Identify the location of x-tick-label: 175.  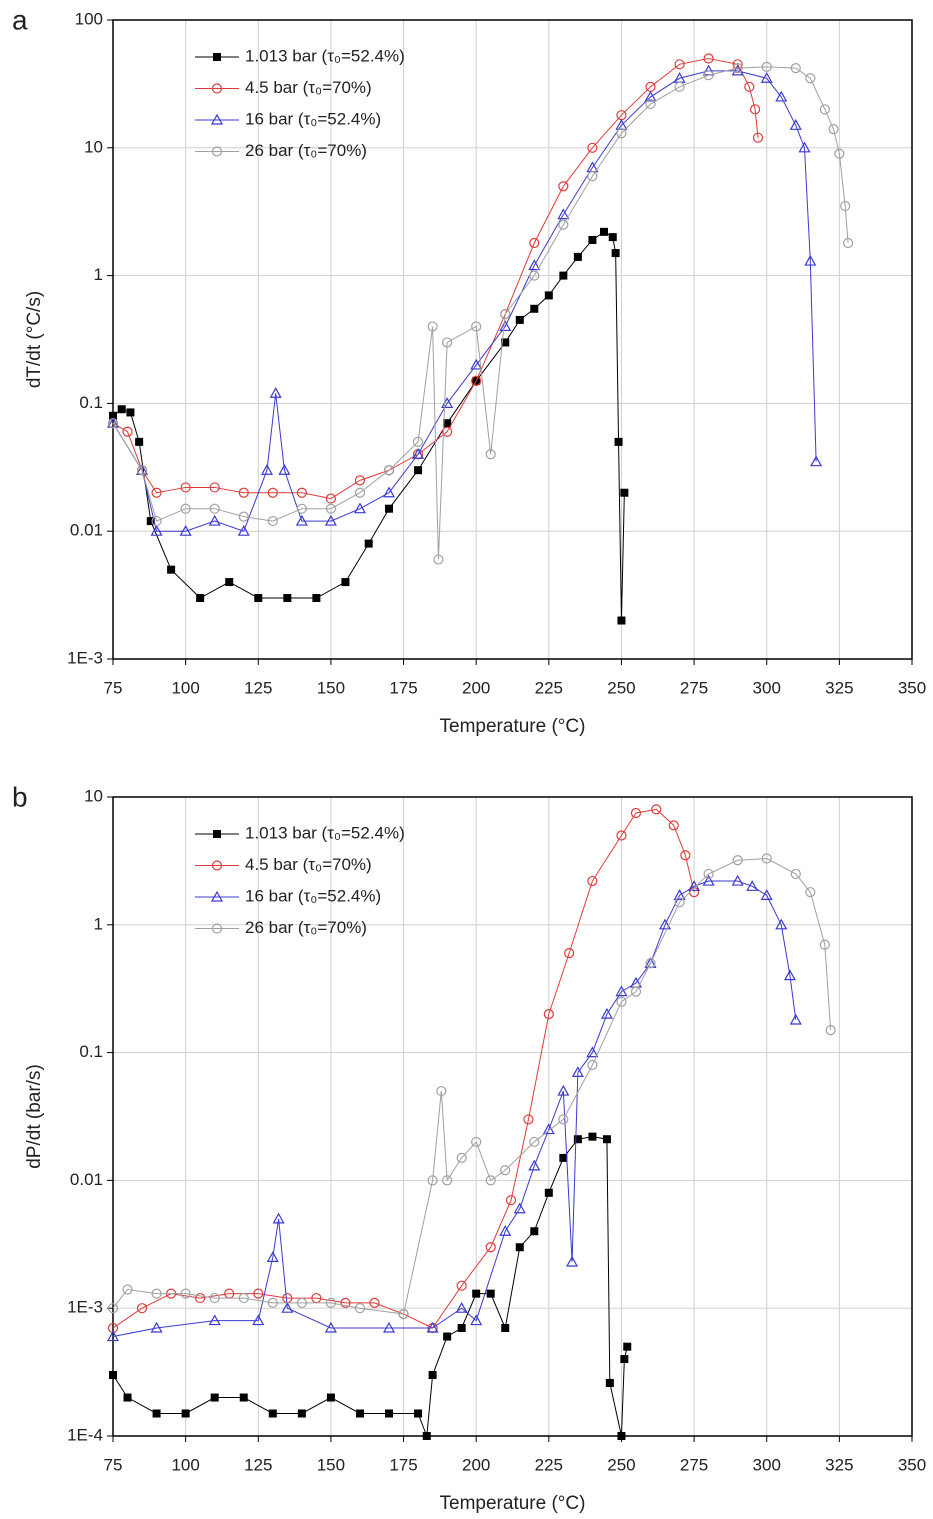
(403, 687).